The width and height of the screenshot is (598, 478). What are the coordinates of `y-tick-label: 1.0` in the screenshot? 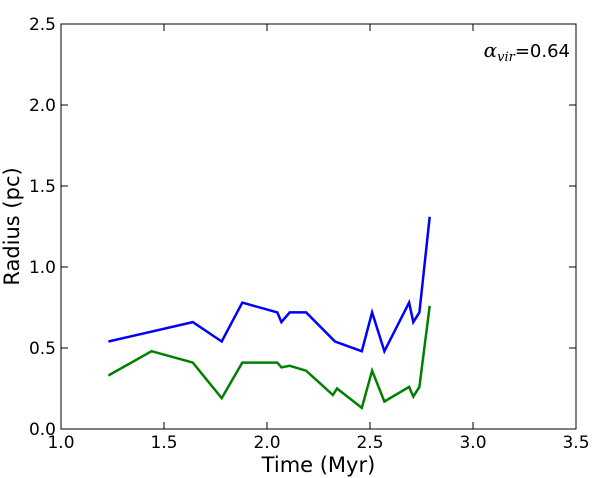 It's located at (42, 268).